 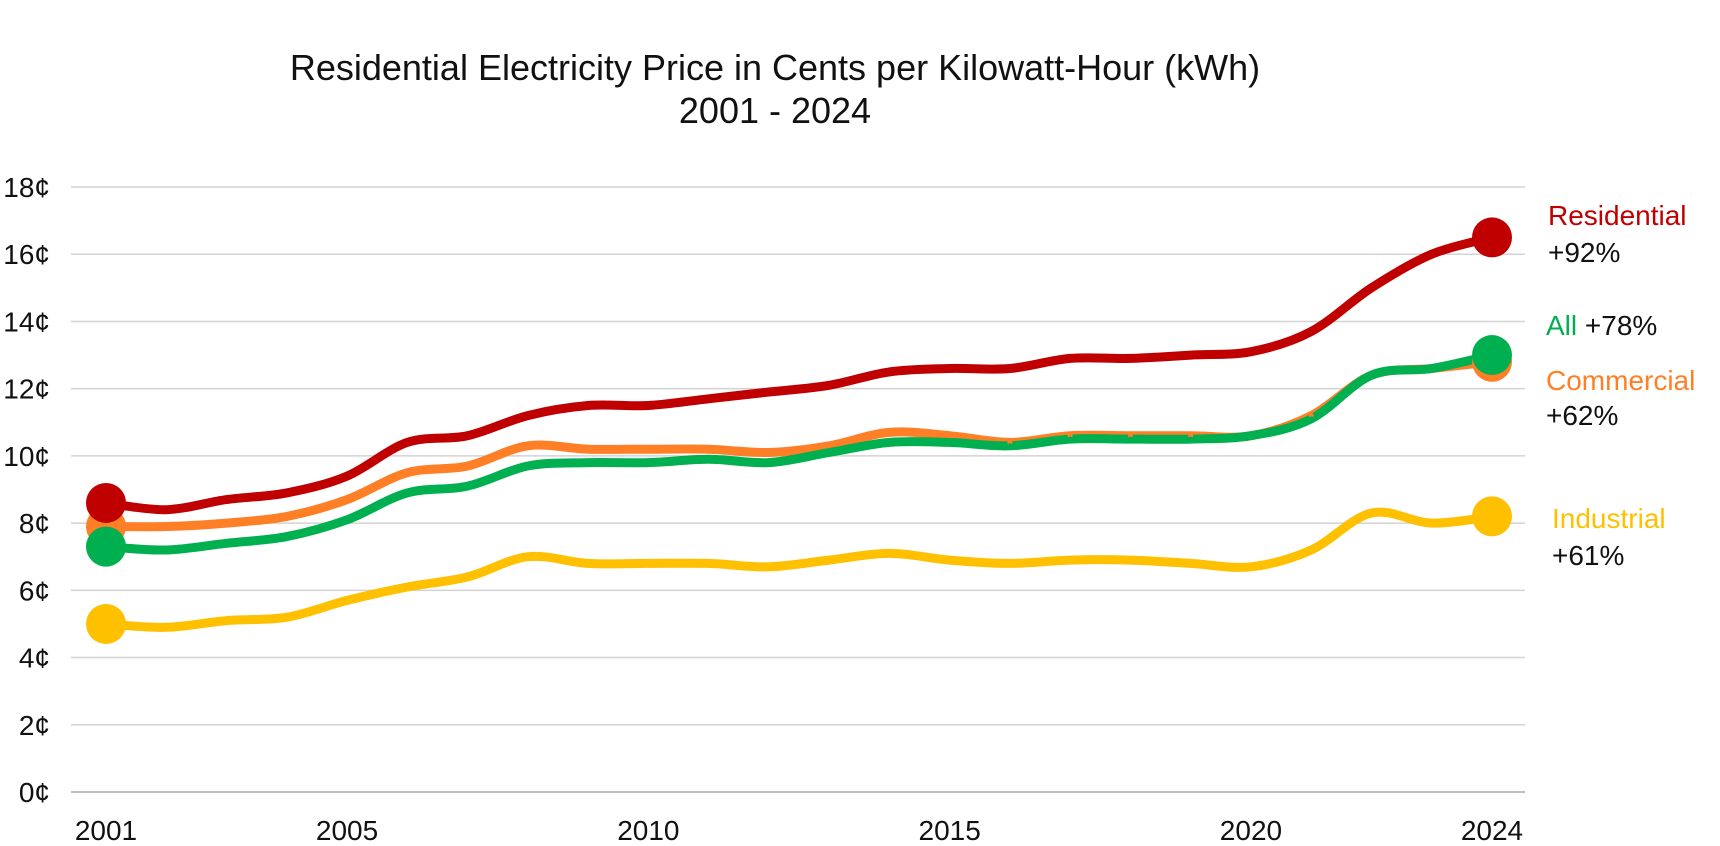 I want to click on x-tick-label: 2024, so click(x=1492, y=830).